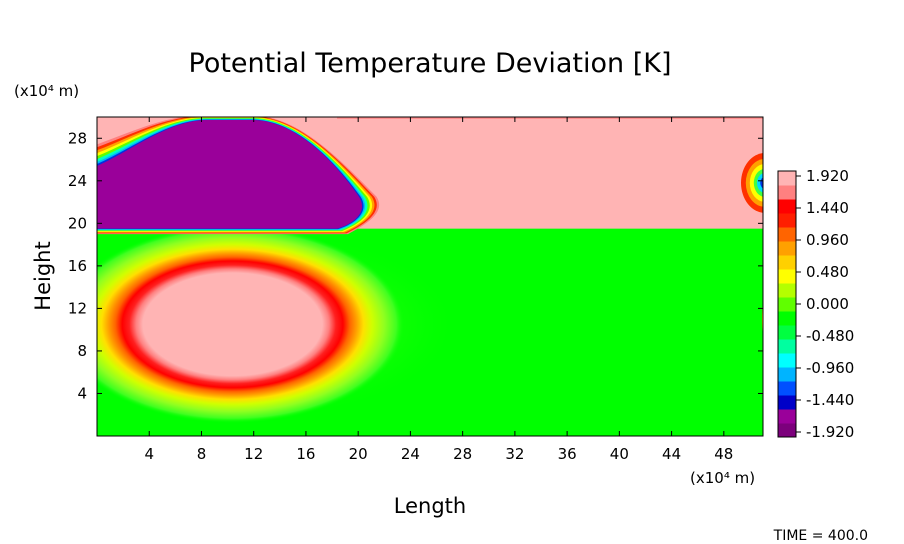 This screenshot has width=904, height=544. I want to click on cold-region-band, so click(229, 174).